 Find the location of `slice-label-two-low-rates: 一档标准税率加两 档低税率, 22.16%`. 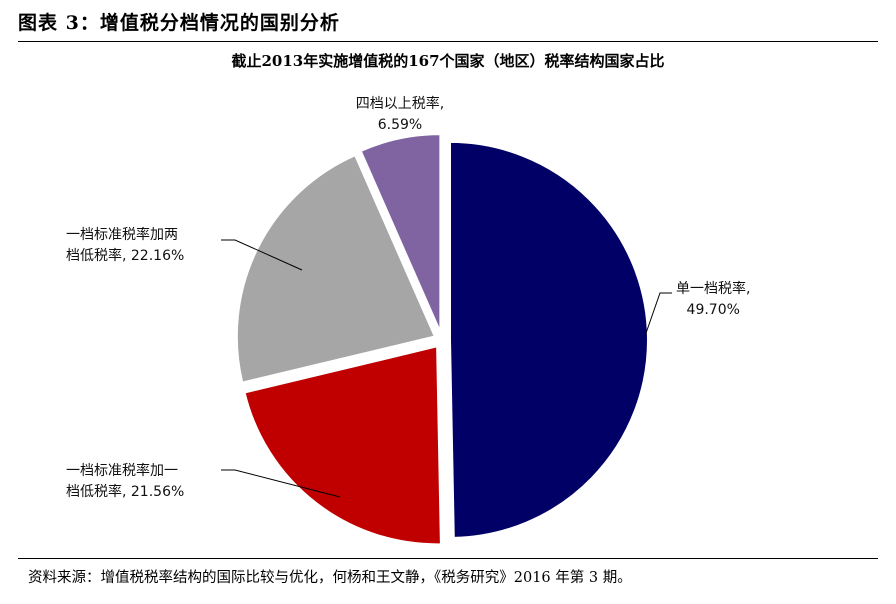

slice-label-two-low-rates: 一档标准税率加两 档低税率, 22.16% is located at coordinates (125, 245).